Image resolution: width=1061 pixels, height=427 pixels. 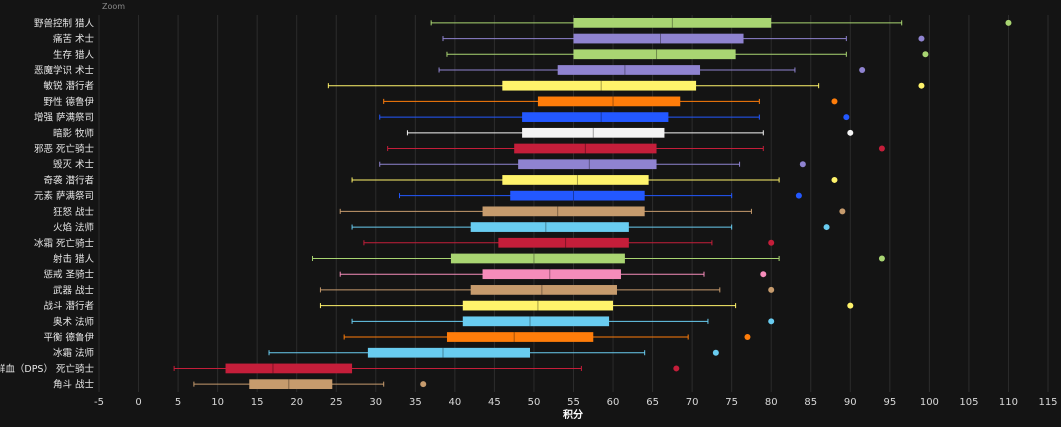 I want to click on category-label: 冰霜 死亡骑士, so click(x=64, y=243).